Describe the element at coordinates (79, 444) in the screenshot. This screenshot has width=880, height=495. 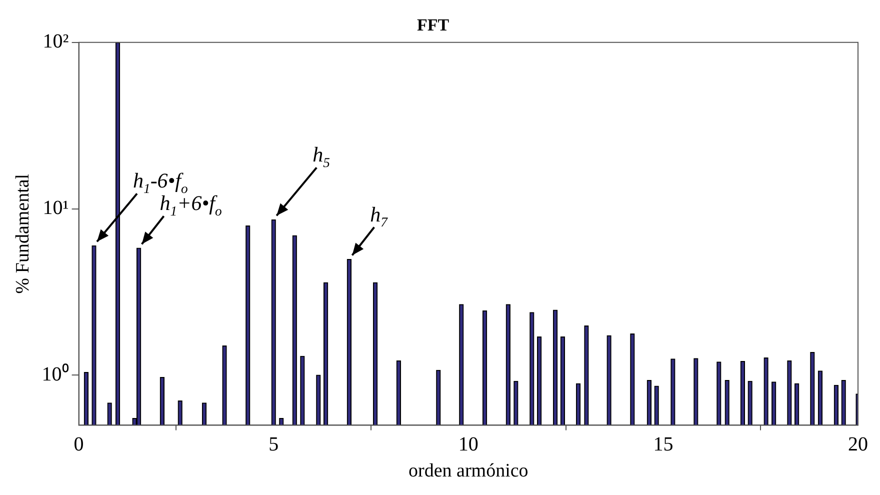
I see `x-tick-label: 0` at that location.